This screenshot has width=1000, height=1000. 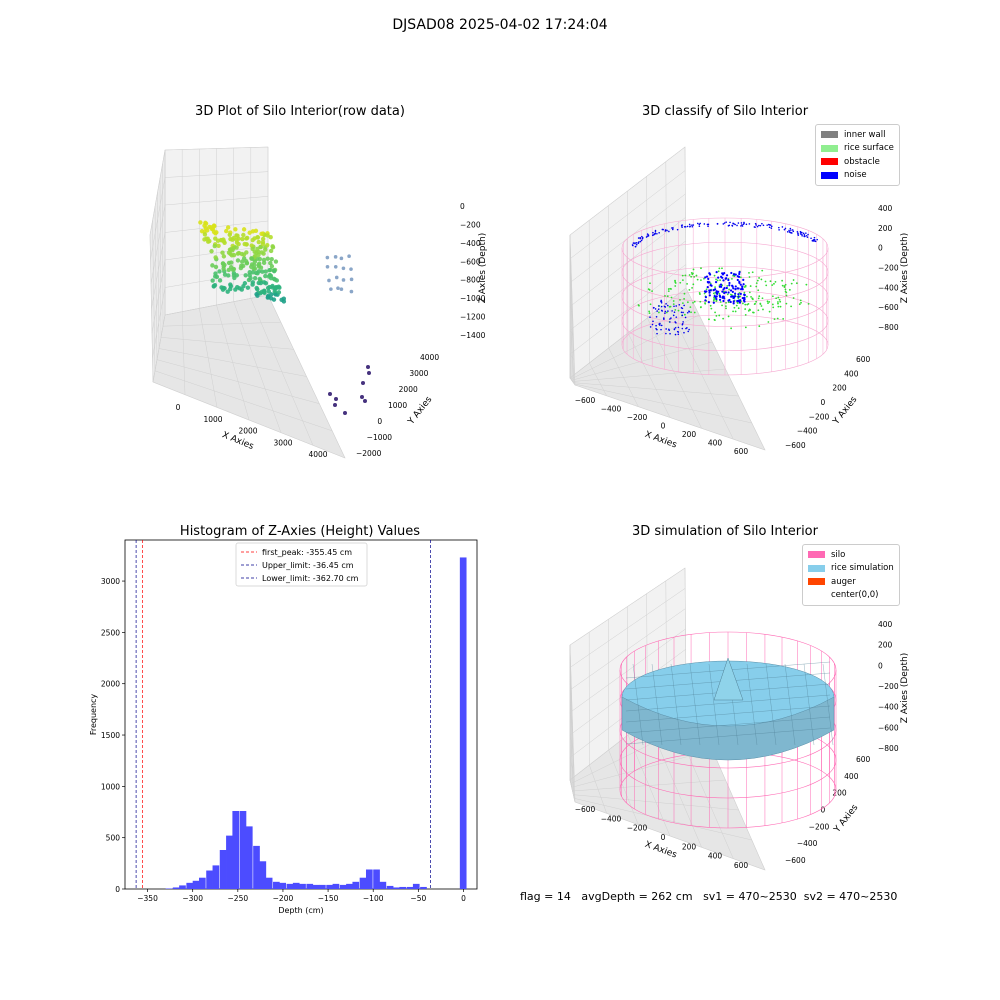 I want to click on y-axis-label: Y Axies, so click(x=846, y=819).